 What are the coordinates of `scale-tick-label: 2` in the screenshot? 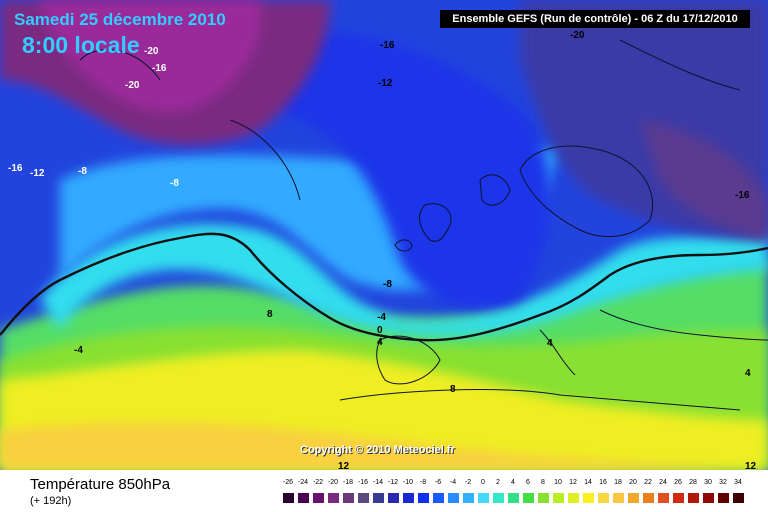 It's located at (498, 482).